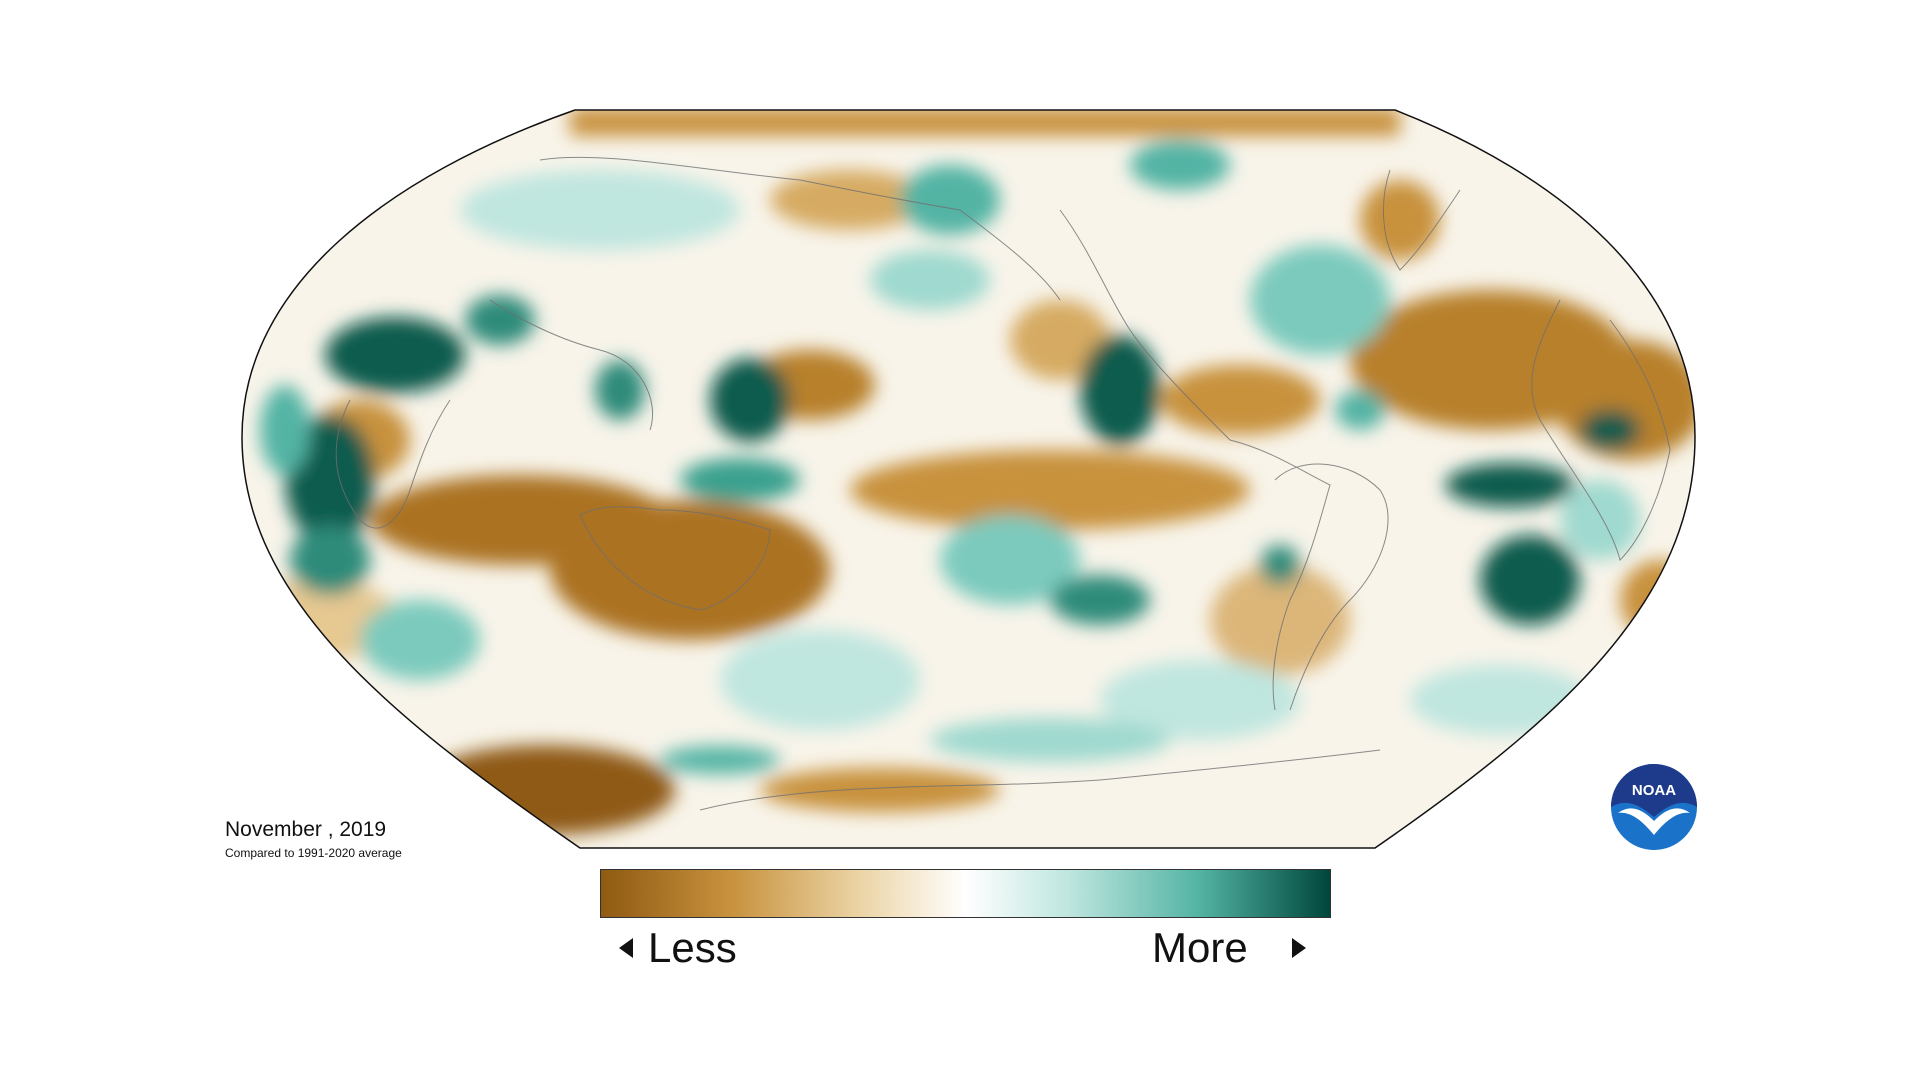  Describe the element at coordinates (692, 947) in the screenshot. I see `less-label: Less` at that location.